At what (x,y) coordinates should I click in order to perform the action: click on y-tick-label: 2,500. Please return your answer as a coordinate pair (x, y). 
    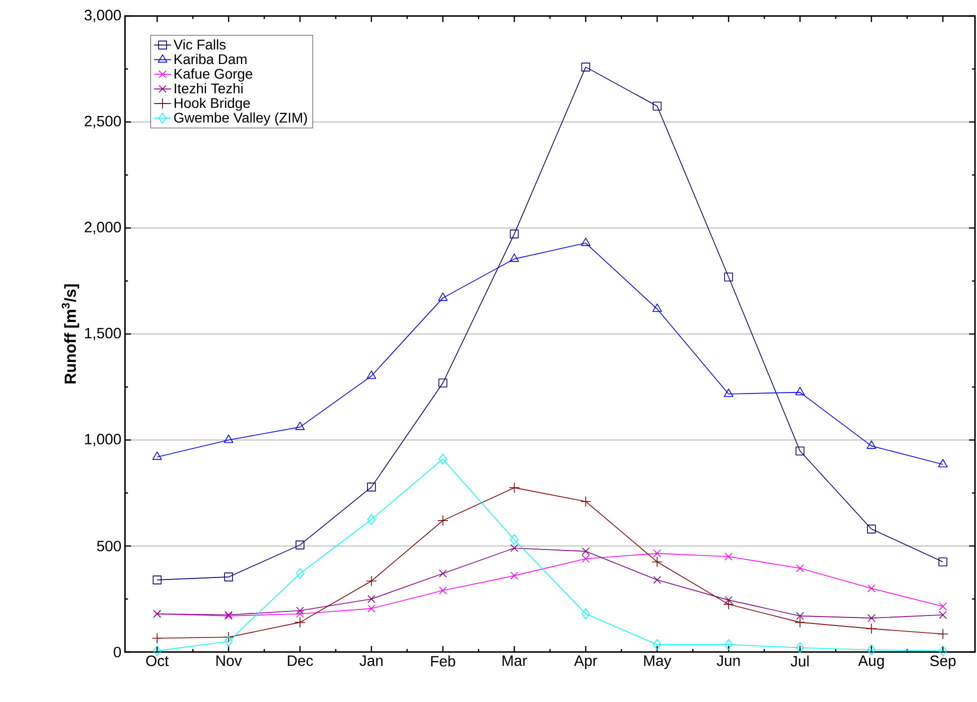
    Looking at the image, I should click on (102, 122).